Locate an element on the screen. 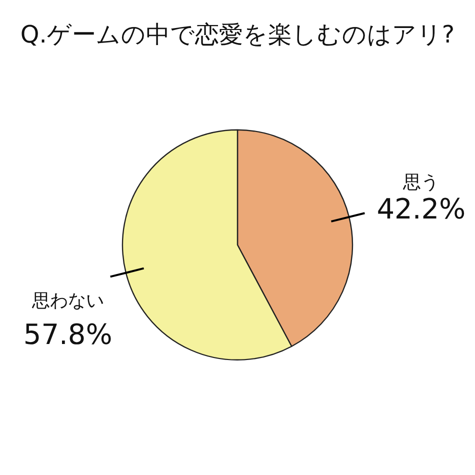 This screenshot has width=475, height=475. chart-title: Q.ゲームの中で恋愛を楽しむのはアリ? is located at coordinates (237, 34).